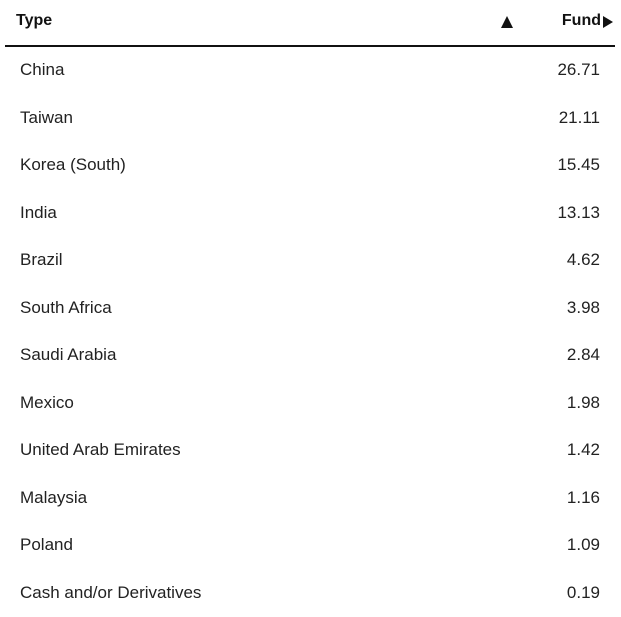 The width and height of the screenshot is (621, 617). What do you see at coordinates (507, 22) in the screenshot?
I see `sort-icon` at bounding box center [507, 22].